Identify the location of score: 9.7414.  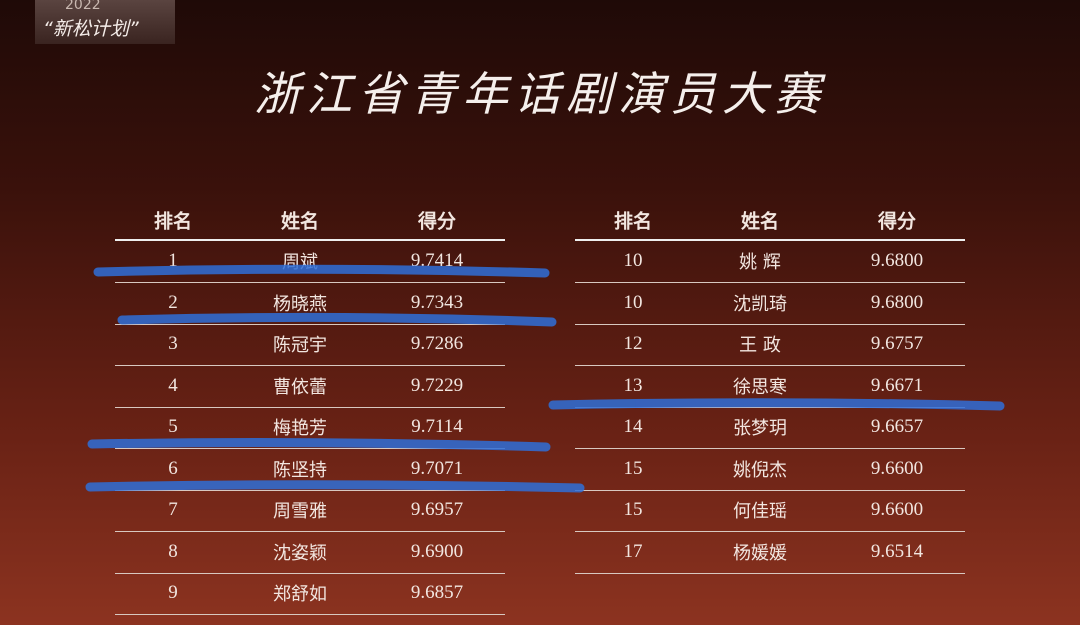
(437, 260).